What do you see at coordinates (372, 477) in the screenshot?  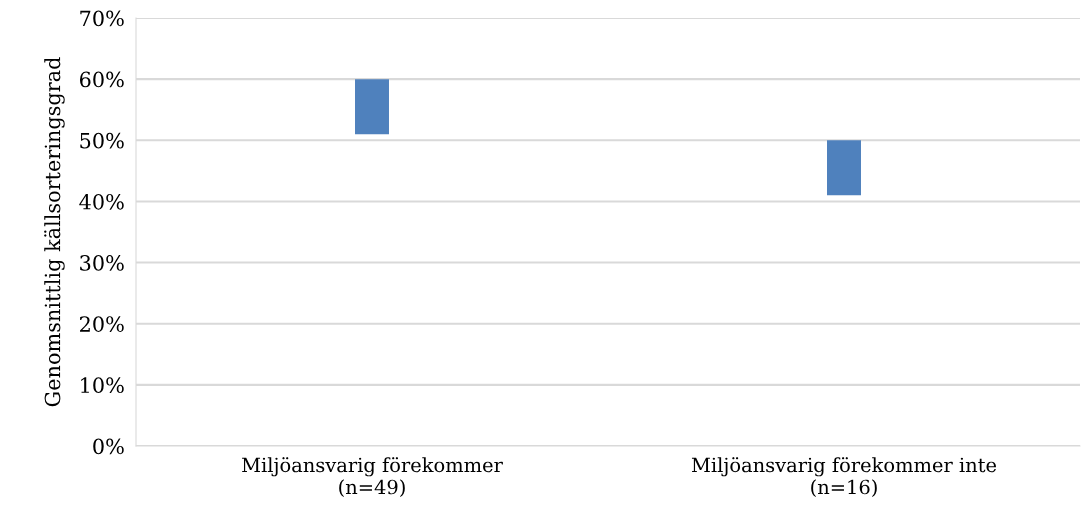 I see `x-tick-label: Miljöansvarig förekommer (n=49)` at bounding box center [372, 477].